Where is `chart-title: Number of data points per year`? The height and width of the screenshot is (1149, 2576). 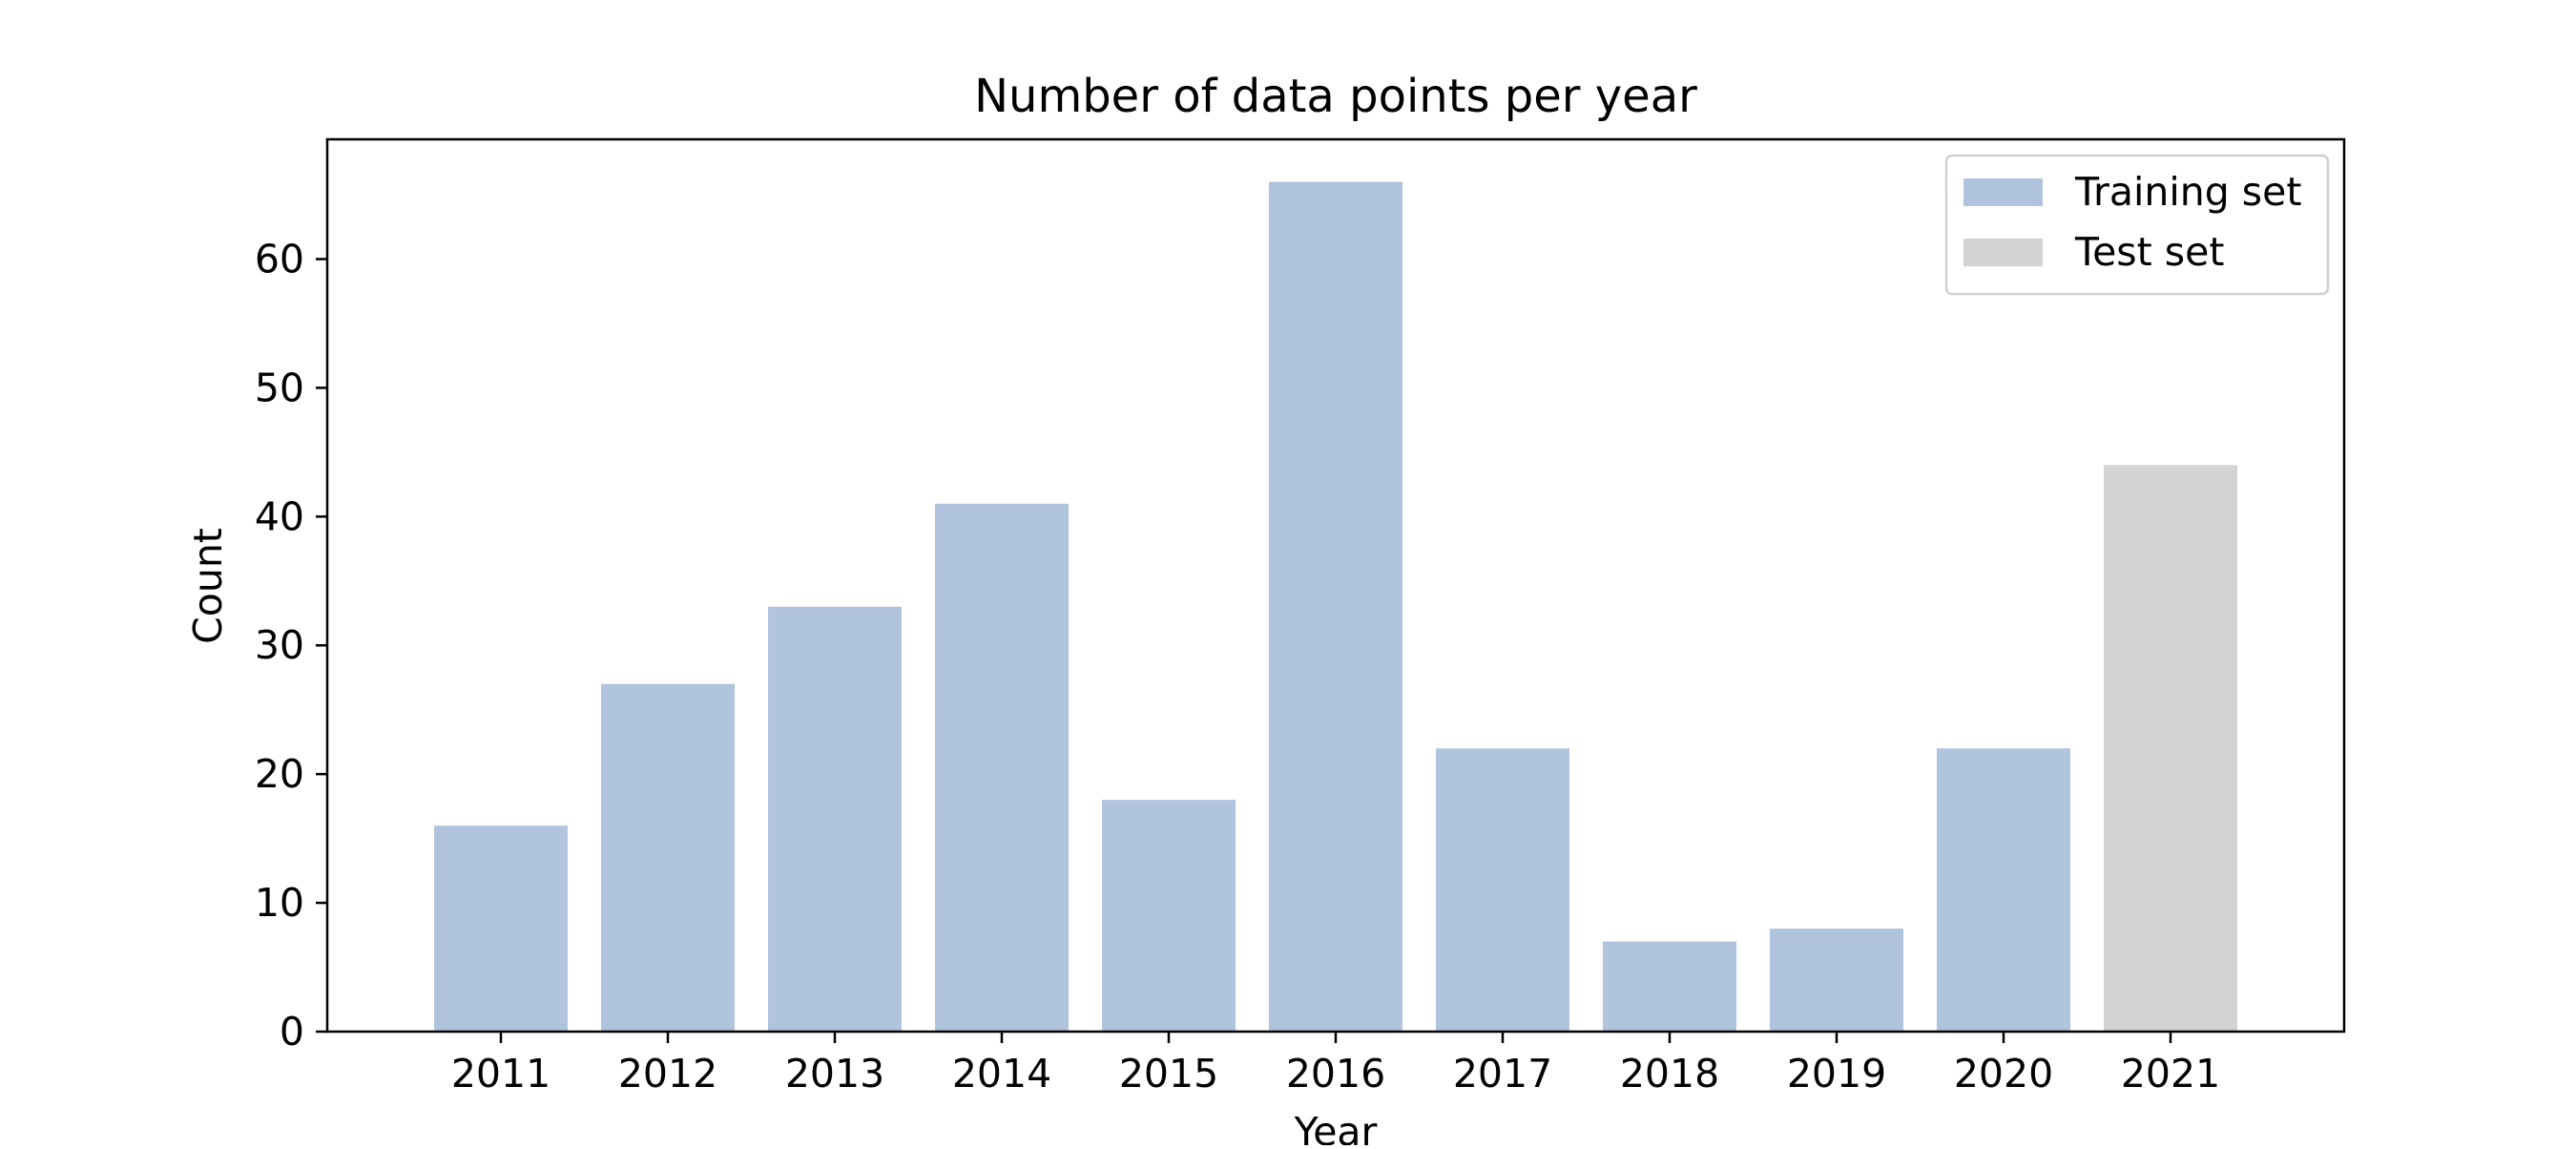
chart-title: Number of data points per year is located at coordinates (1335, 96).